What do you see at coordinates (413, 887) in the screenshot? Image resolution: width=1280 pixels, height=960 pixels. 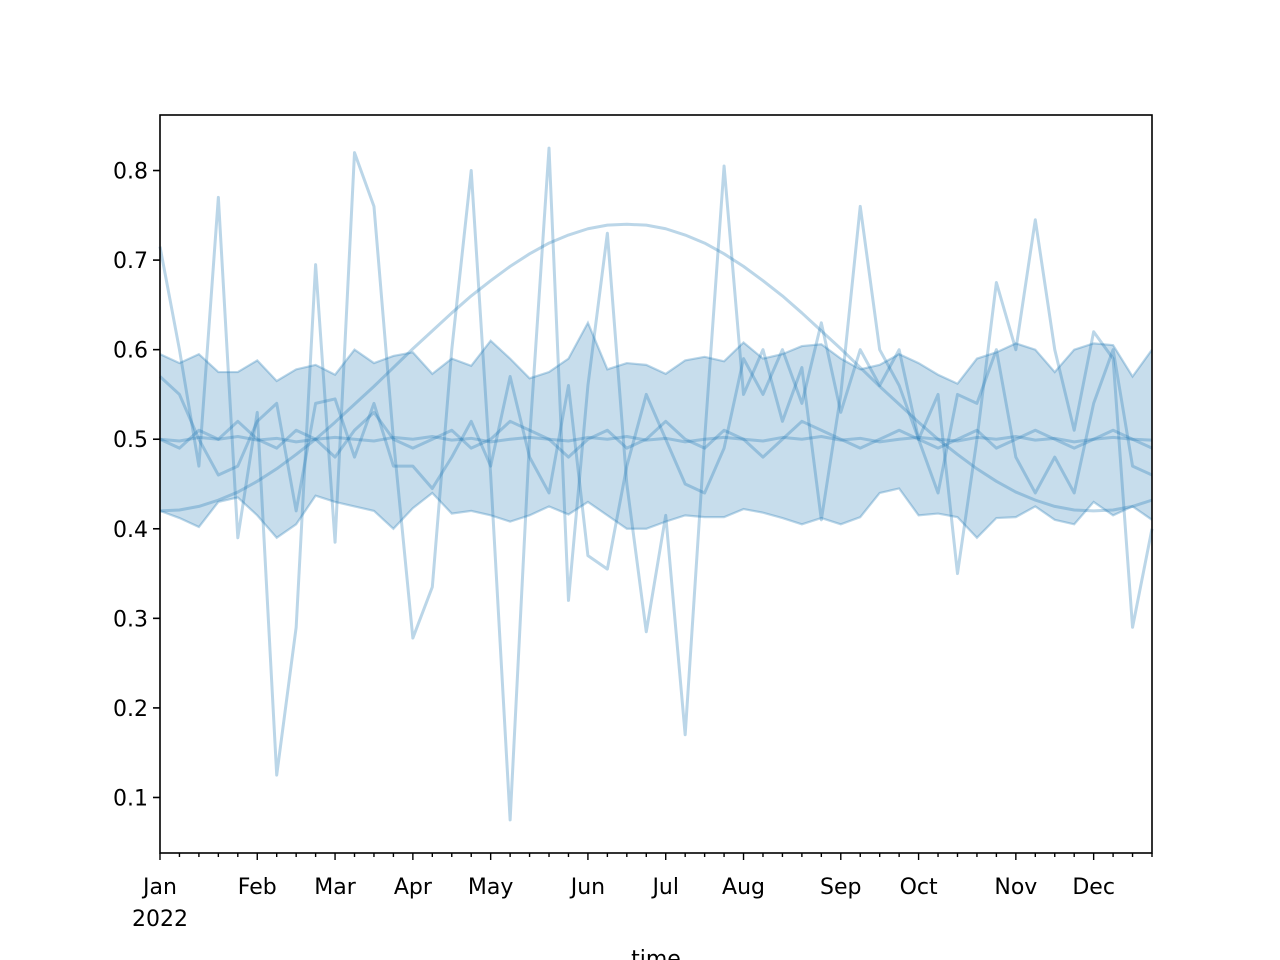 I see `x-tick-label: Apr` at bounding box center [413, 887].